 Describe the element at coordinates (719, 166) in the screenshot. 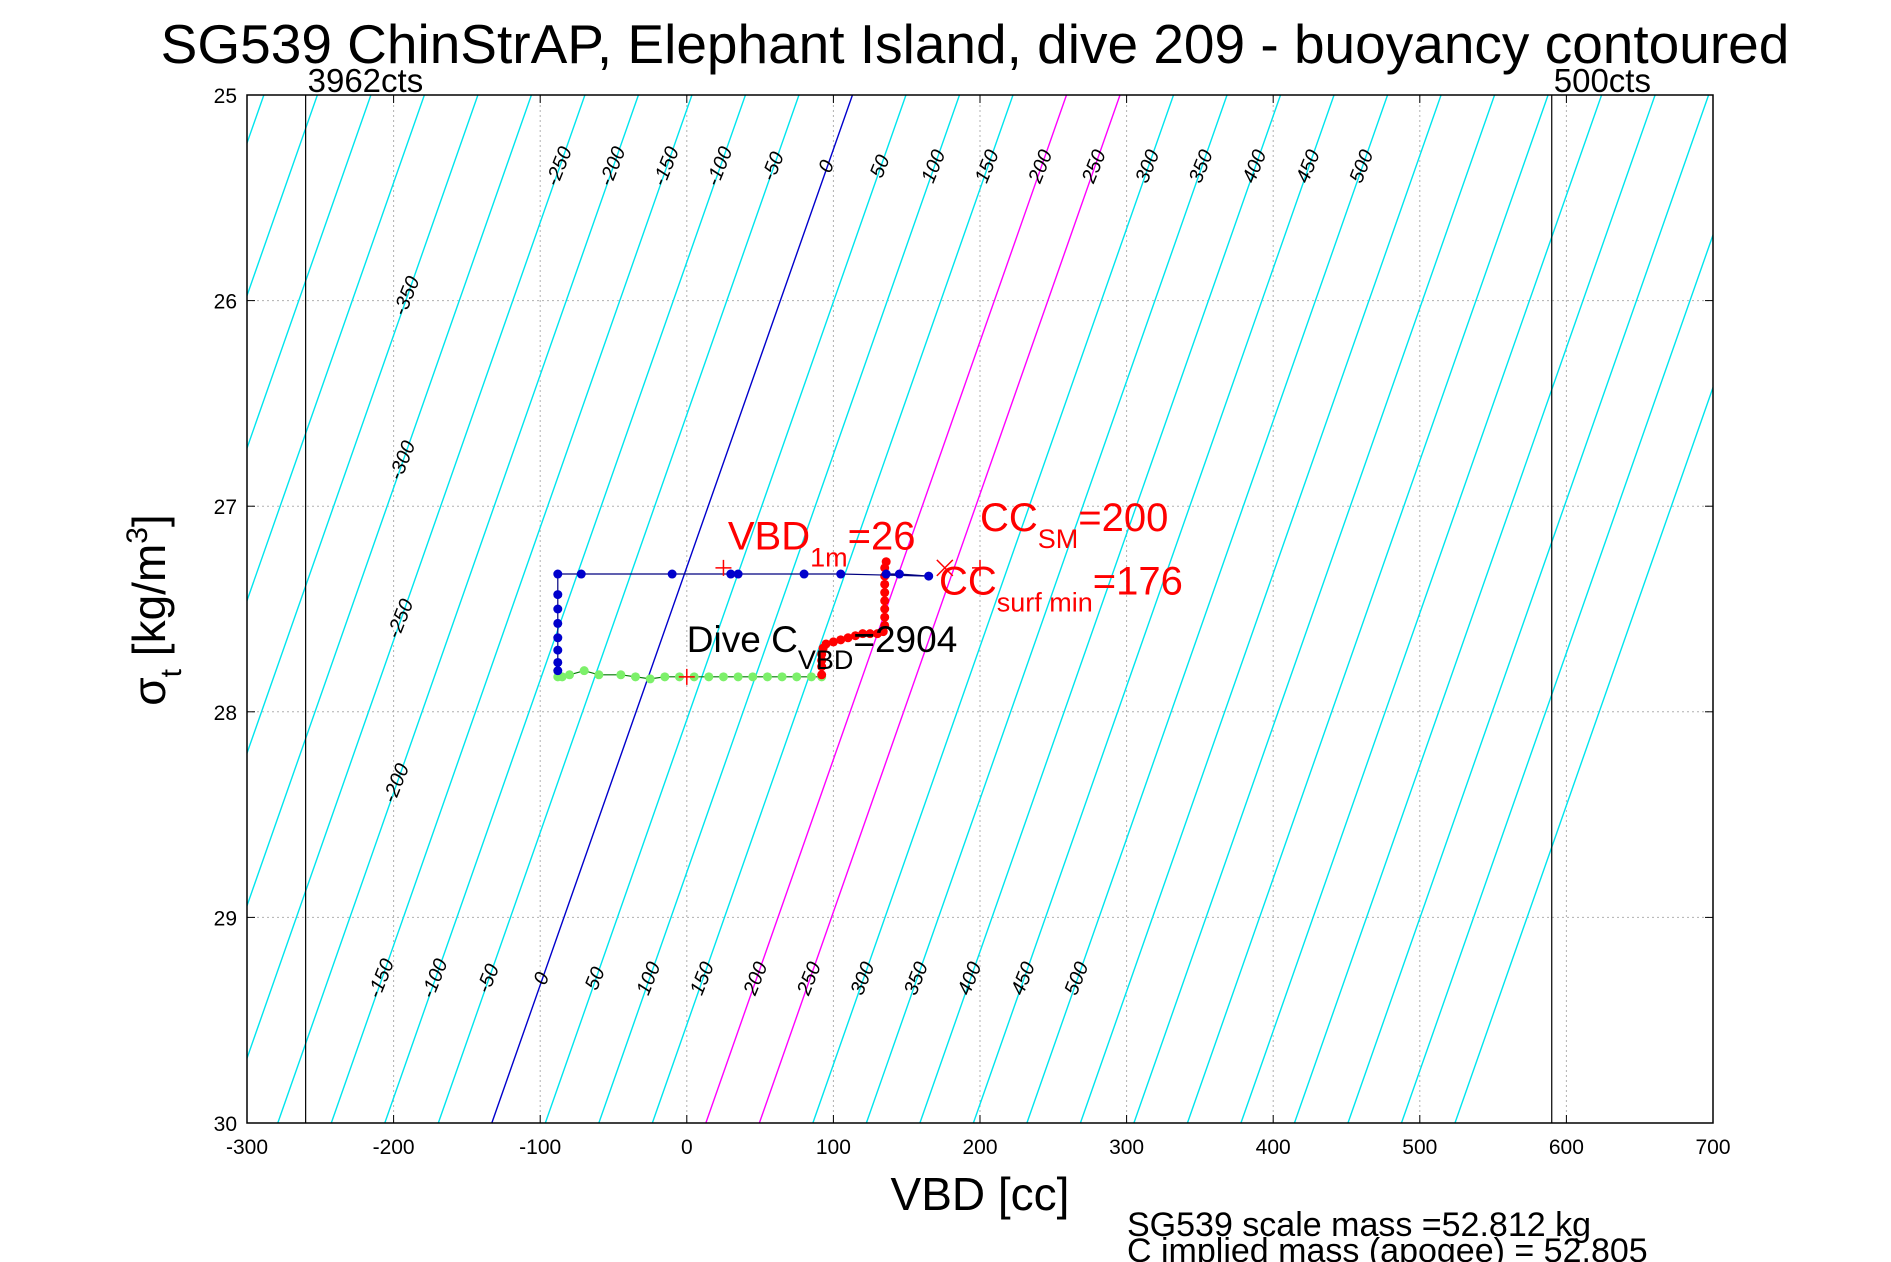

I see `contour-label: -100` at that location.